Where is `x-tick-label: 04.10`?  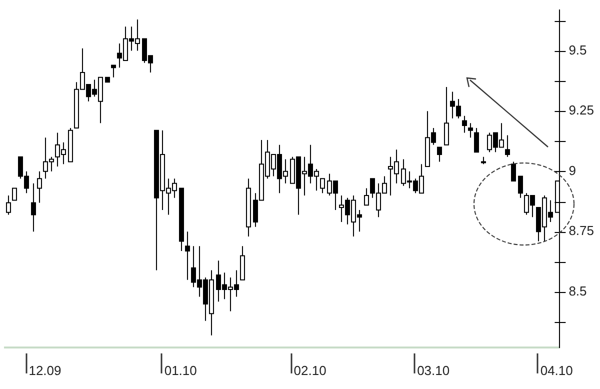
x-tick-label: 04.10 is located at coordinates (556, 370).